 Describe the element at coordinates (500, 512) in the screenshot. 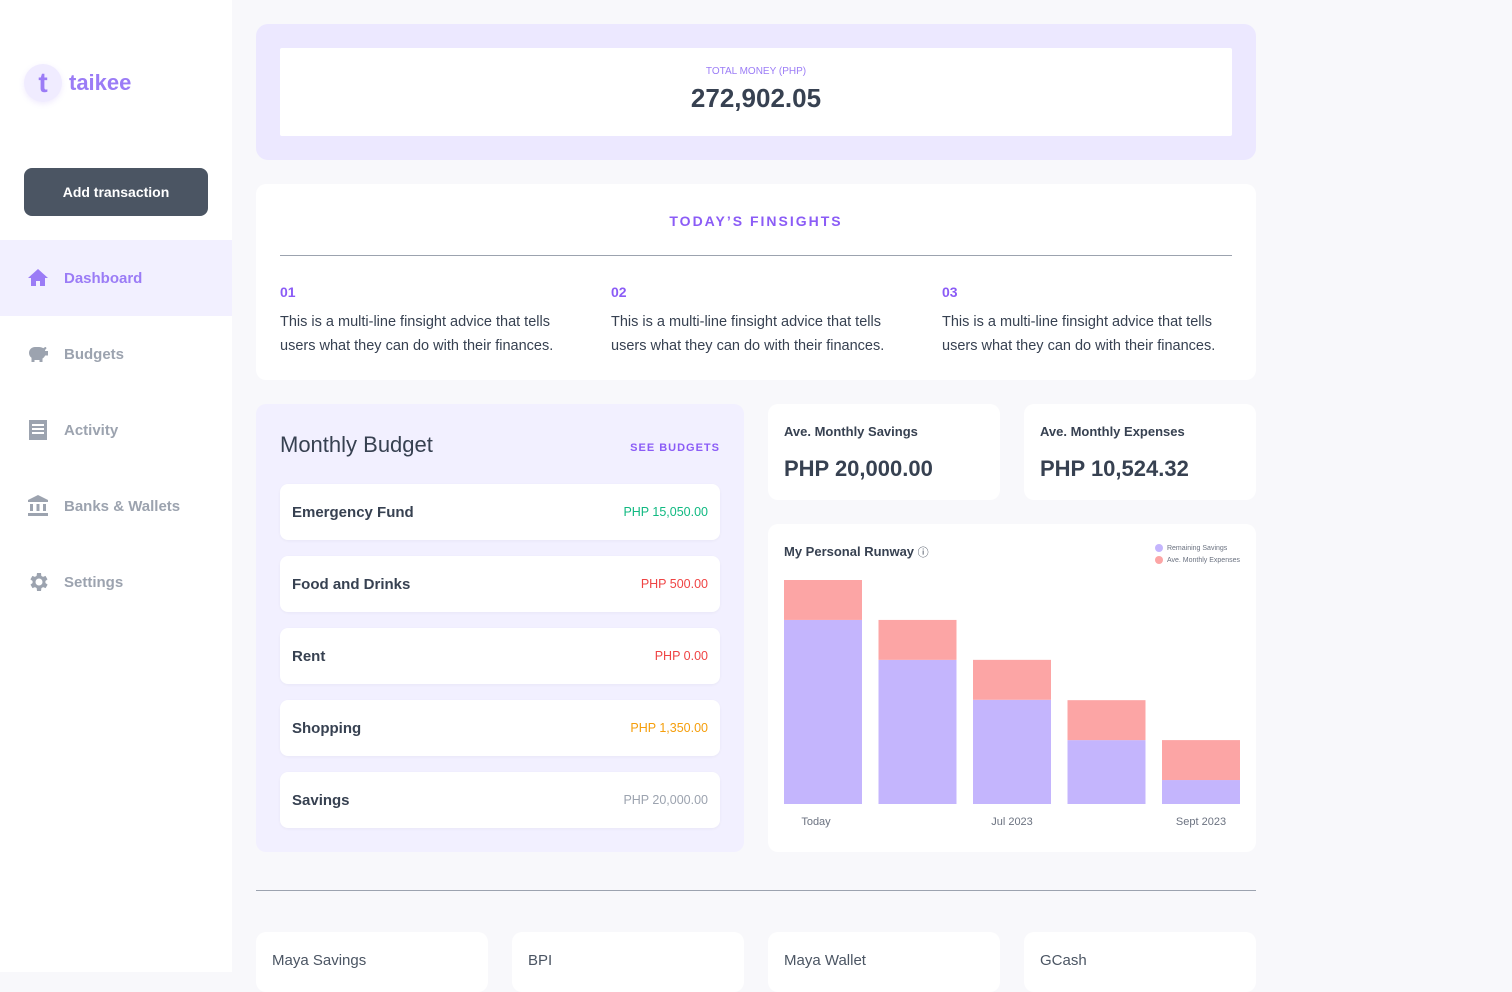

I see `budget-row: Emergency Fund PHP 15,050.00` at that location.